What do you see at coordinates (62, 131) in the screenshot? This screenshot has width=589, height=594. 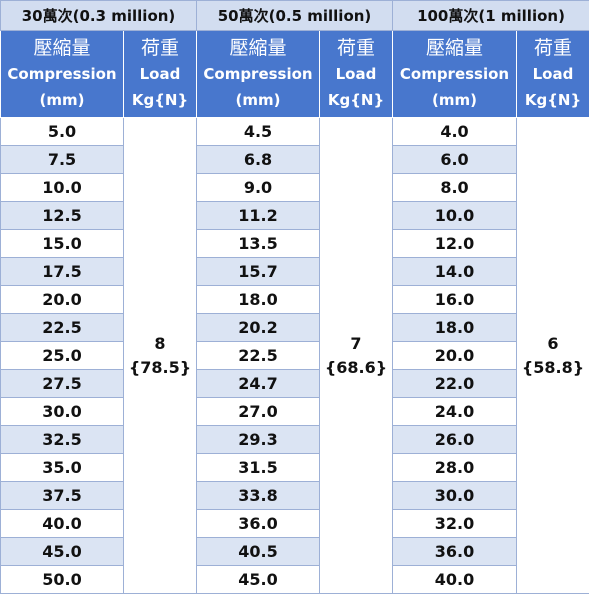 I see `compression-value-cell: 5.0` at bounding box center [62, 131].